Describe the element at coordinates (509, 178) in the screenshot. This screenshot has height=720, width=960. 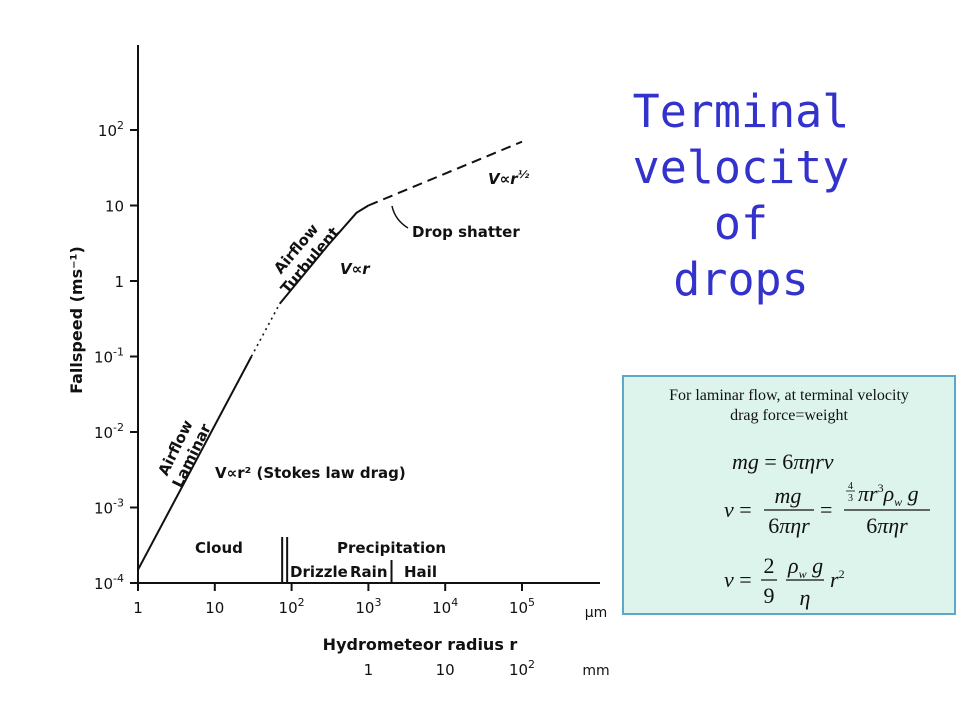
I see `sqrt-regime-label: V∝r½` at that location.